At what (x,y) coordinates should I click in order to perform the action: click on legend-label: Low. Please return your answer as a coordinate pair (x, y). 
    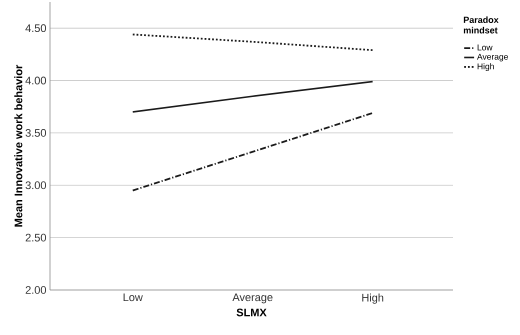
    Looking at the image, I should click on (485, 47).